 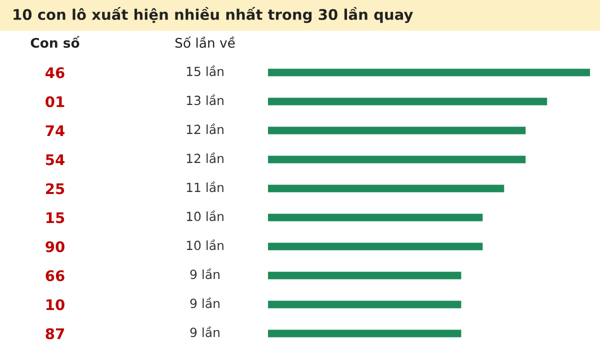 What do you see at coordinates (55, 72) in the screenshot?
I see `y-tick-label: 46` at bounding box center [55, 72].